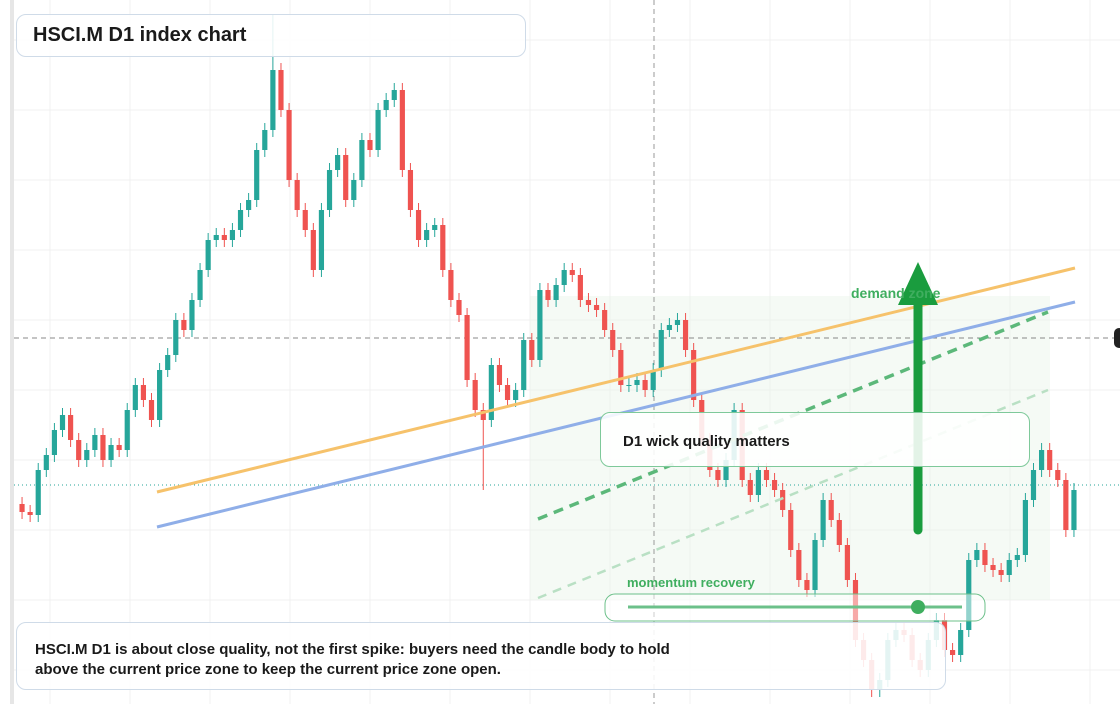  Describe the element at coordinates (12, 352) in the screenshot. I see `left-strip` at that location.